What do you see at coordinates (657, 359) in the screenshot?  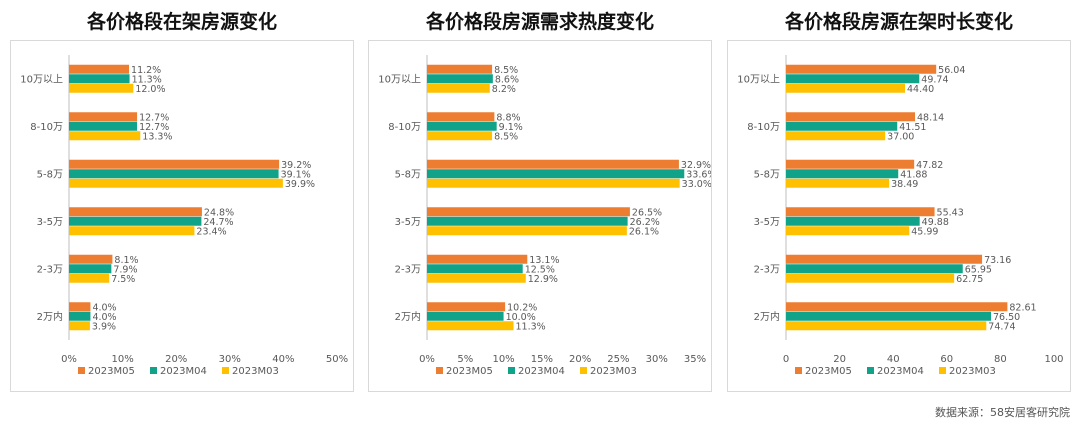 I see `x-tick-label: 30%` at bounding box center [657, 359].